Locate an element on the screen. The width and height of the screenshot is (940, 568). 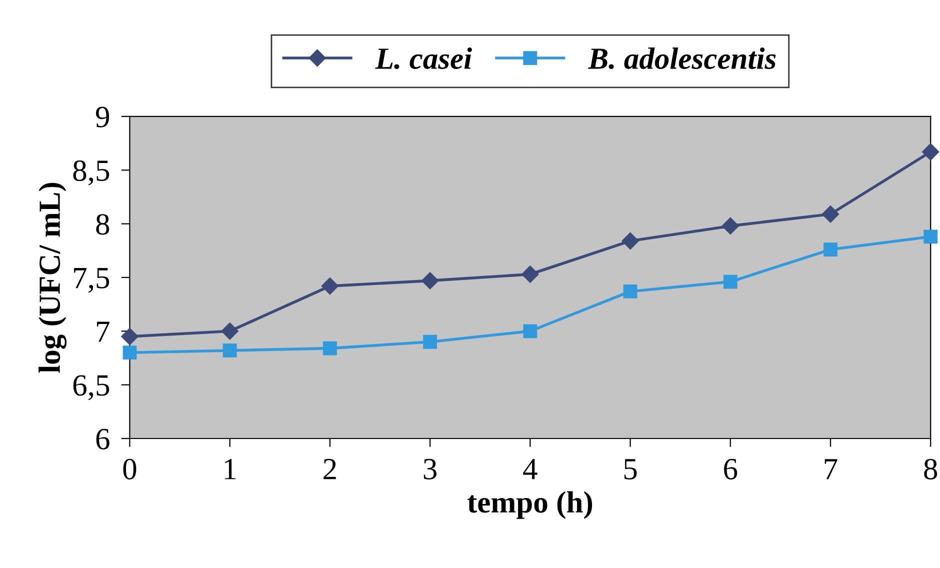
x-tick-label: 2 is located at coordinates (330, 469).